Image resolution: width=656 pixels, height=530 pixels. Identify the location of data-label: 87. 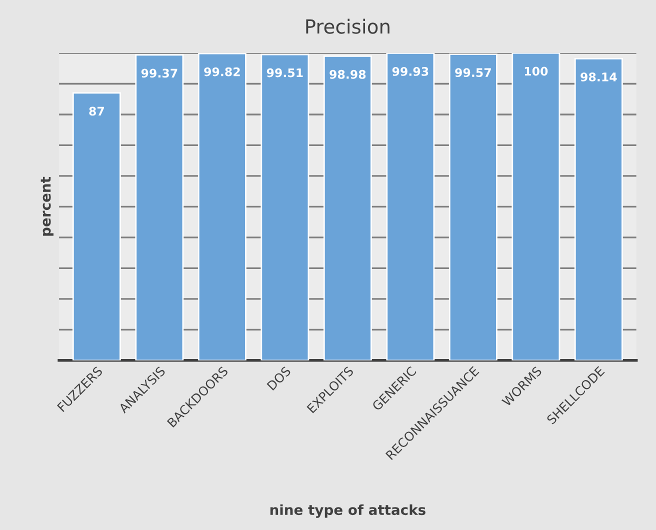
(96, 111).